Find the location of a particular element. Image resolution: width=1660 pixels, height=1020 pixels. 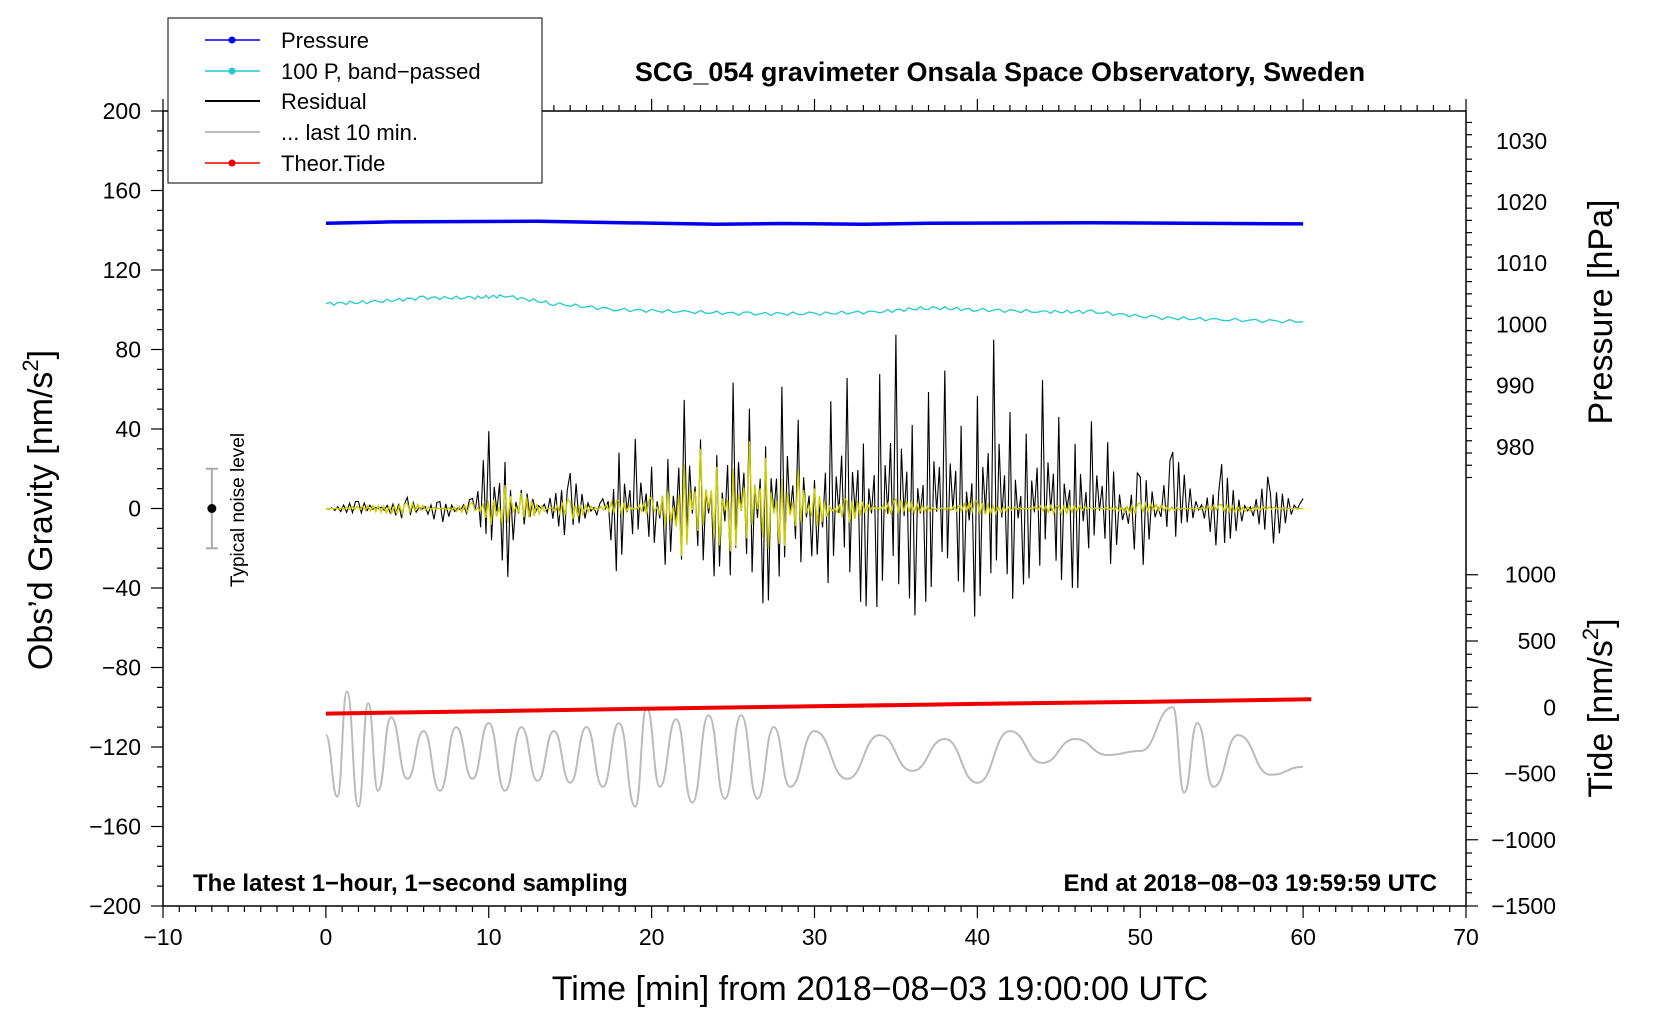

y-tick-label: −80 is located at coordinates (121, 668).